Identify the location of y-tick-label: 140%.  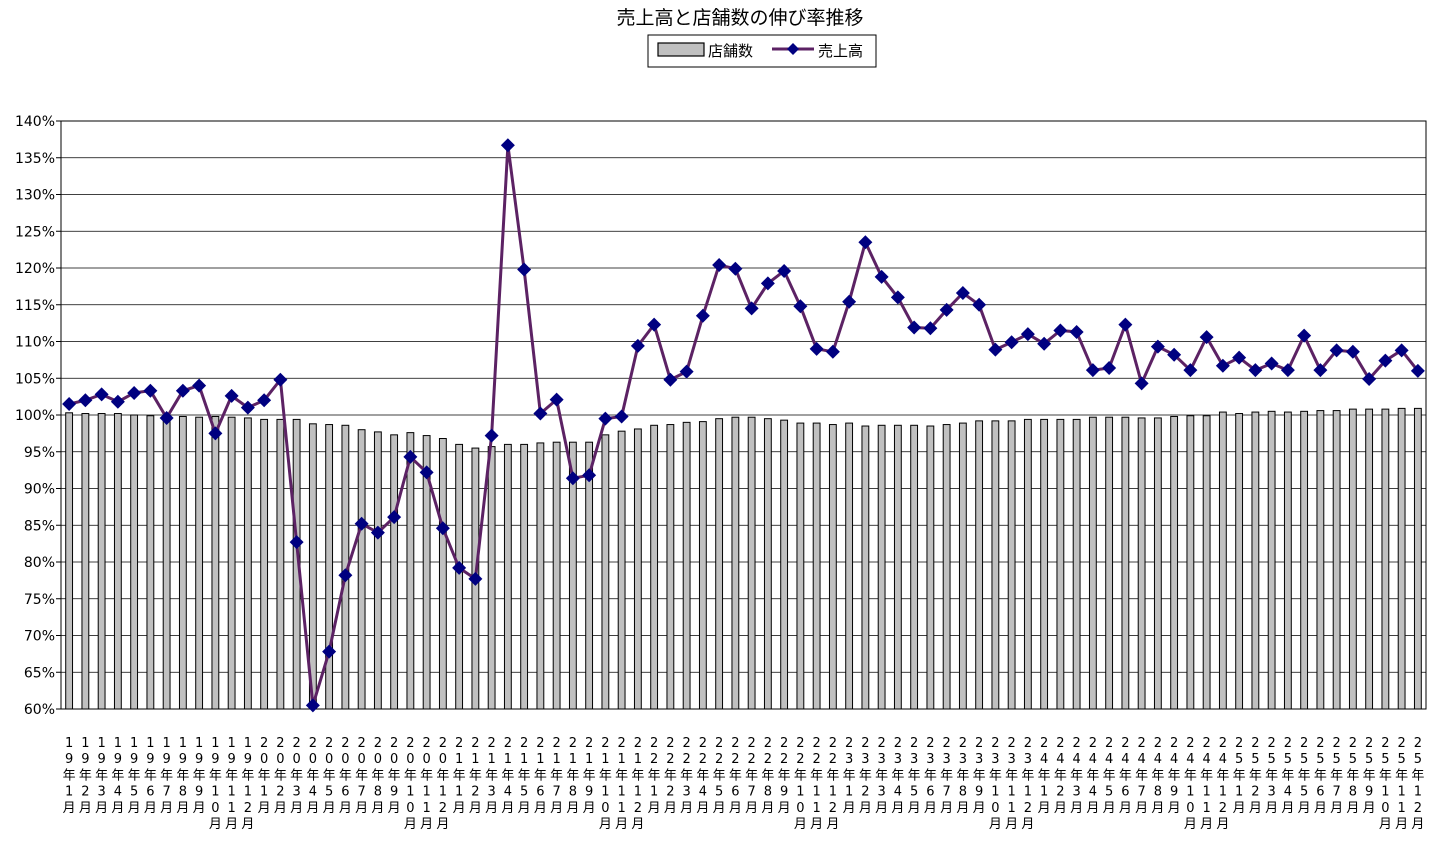
(35, 122).